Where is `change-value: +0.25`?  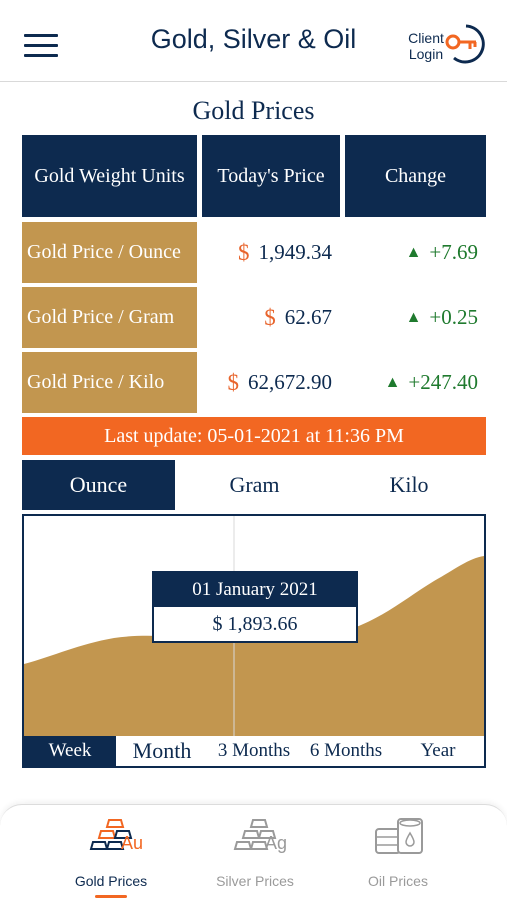
change-value: +0.25 is located at coordinates (453, 317).